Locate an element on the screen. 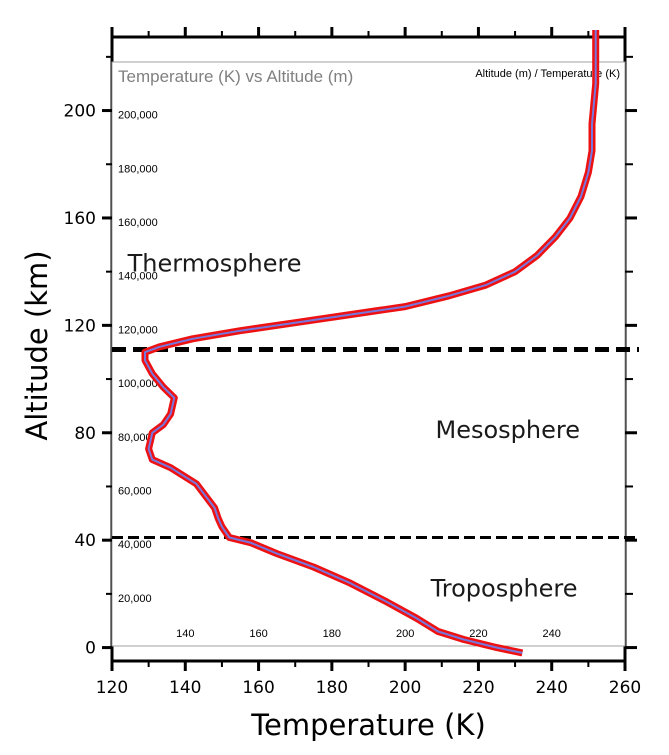  inner-y-tick-label: 120,000 is located at coordinates (138, 330).